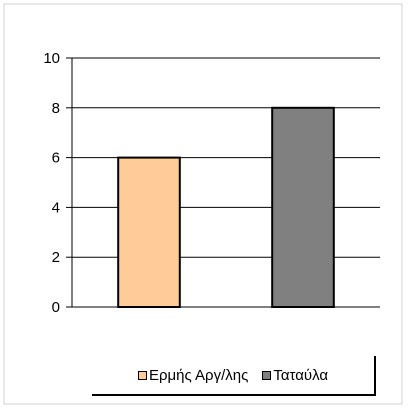 Image resolution: width=408 pixels, height=410 pixels. What do you see at coordinates (58, 183) in the screenshot?
I see `y-axis: 0 2 4 6 8 10` at bounding box center [58, 183].